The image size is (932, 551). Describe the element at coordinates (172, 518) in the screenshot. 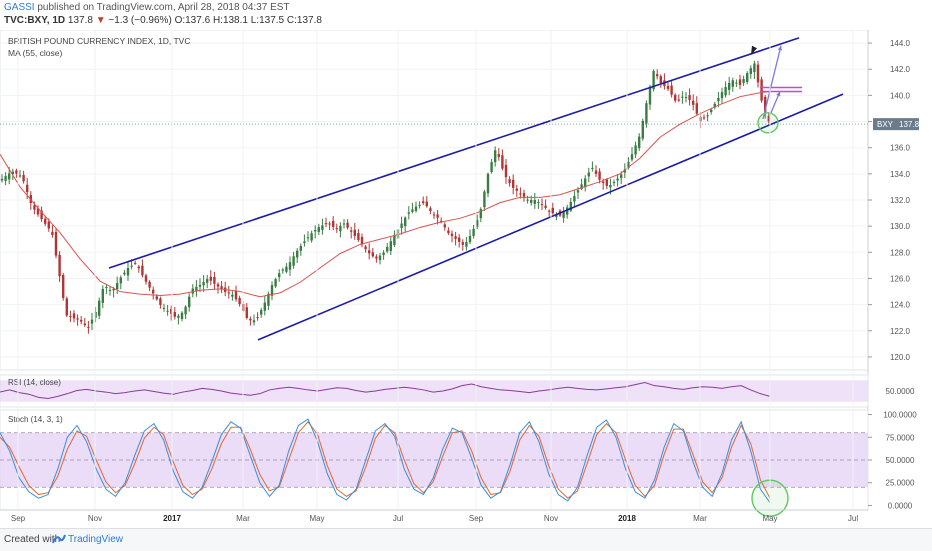

I see `x-tick-label: 2017` at that location.